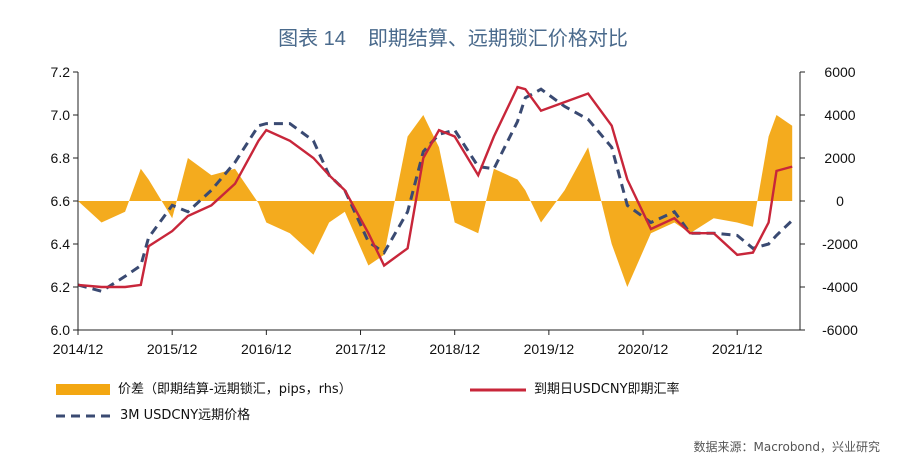 The image size is (900, 468). I want to click on chart-title: 图表 14 即期结算、远期锁汇价格对比, so click(450, 36).